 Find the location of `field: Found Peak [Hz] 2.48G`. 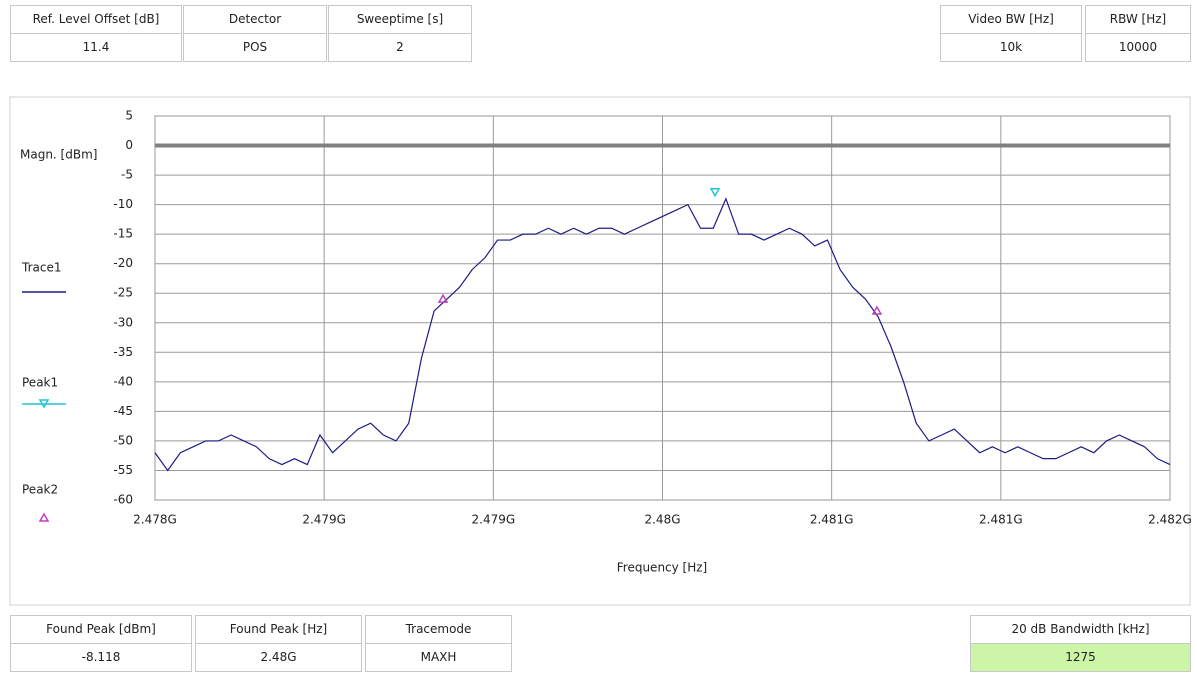

field: Found Peak [Hz] 2.48G is located at coordinates (278, 643).